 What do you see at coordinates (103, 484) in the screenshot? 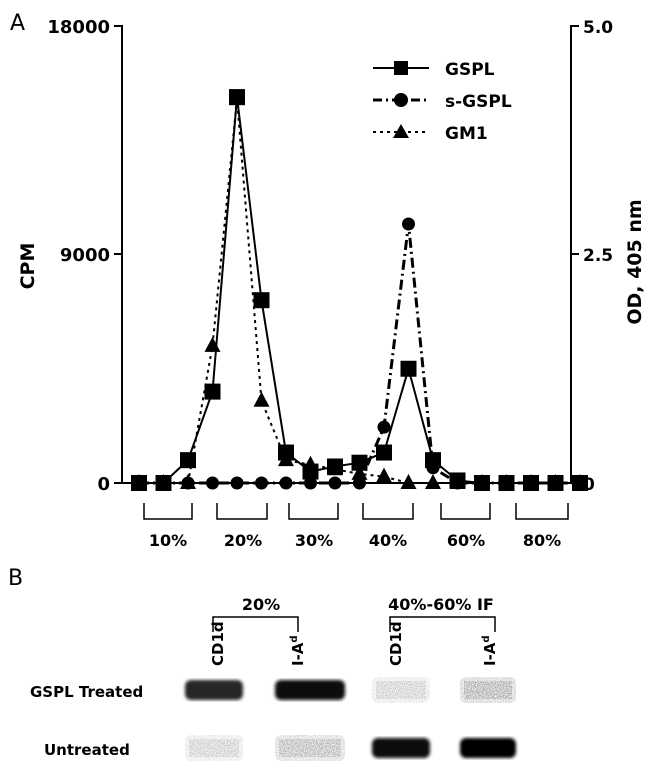
I see `left-tick-label: 0` at bounding box center [103, 484].